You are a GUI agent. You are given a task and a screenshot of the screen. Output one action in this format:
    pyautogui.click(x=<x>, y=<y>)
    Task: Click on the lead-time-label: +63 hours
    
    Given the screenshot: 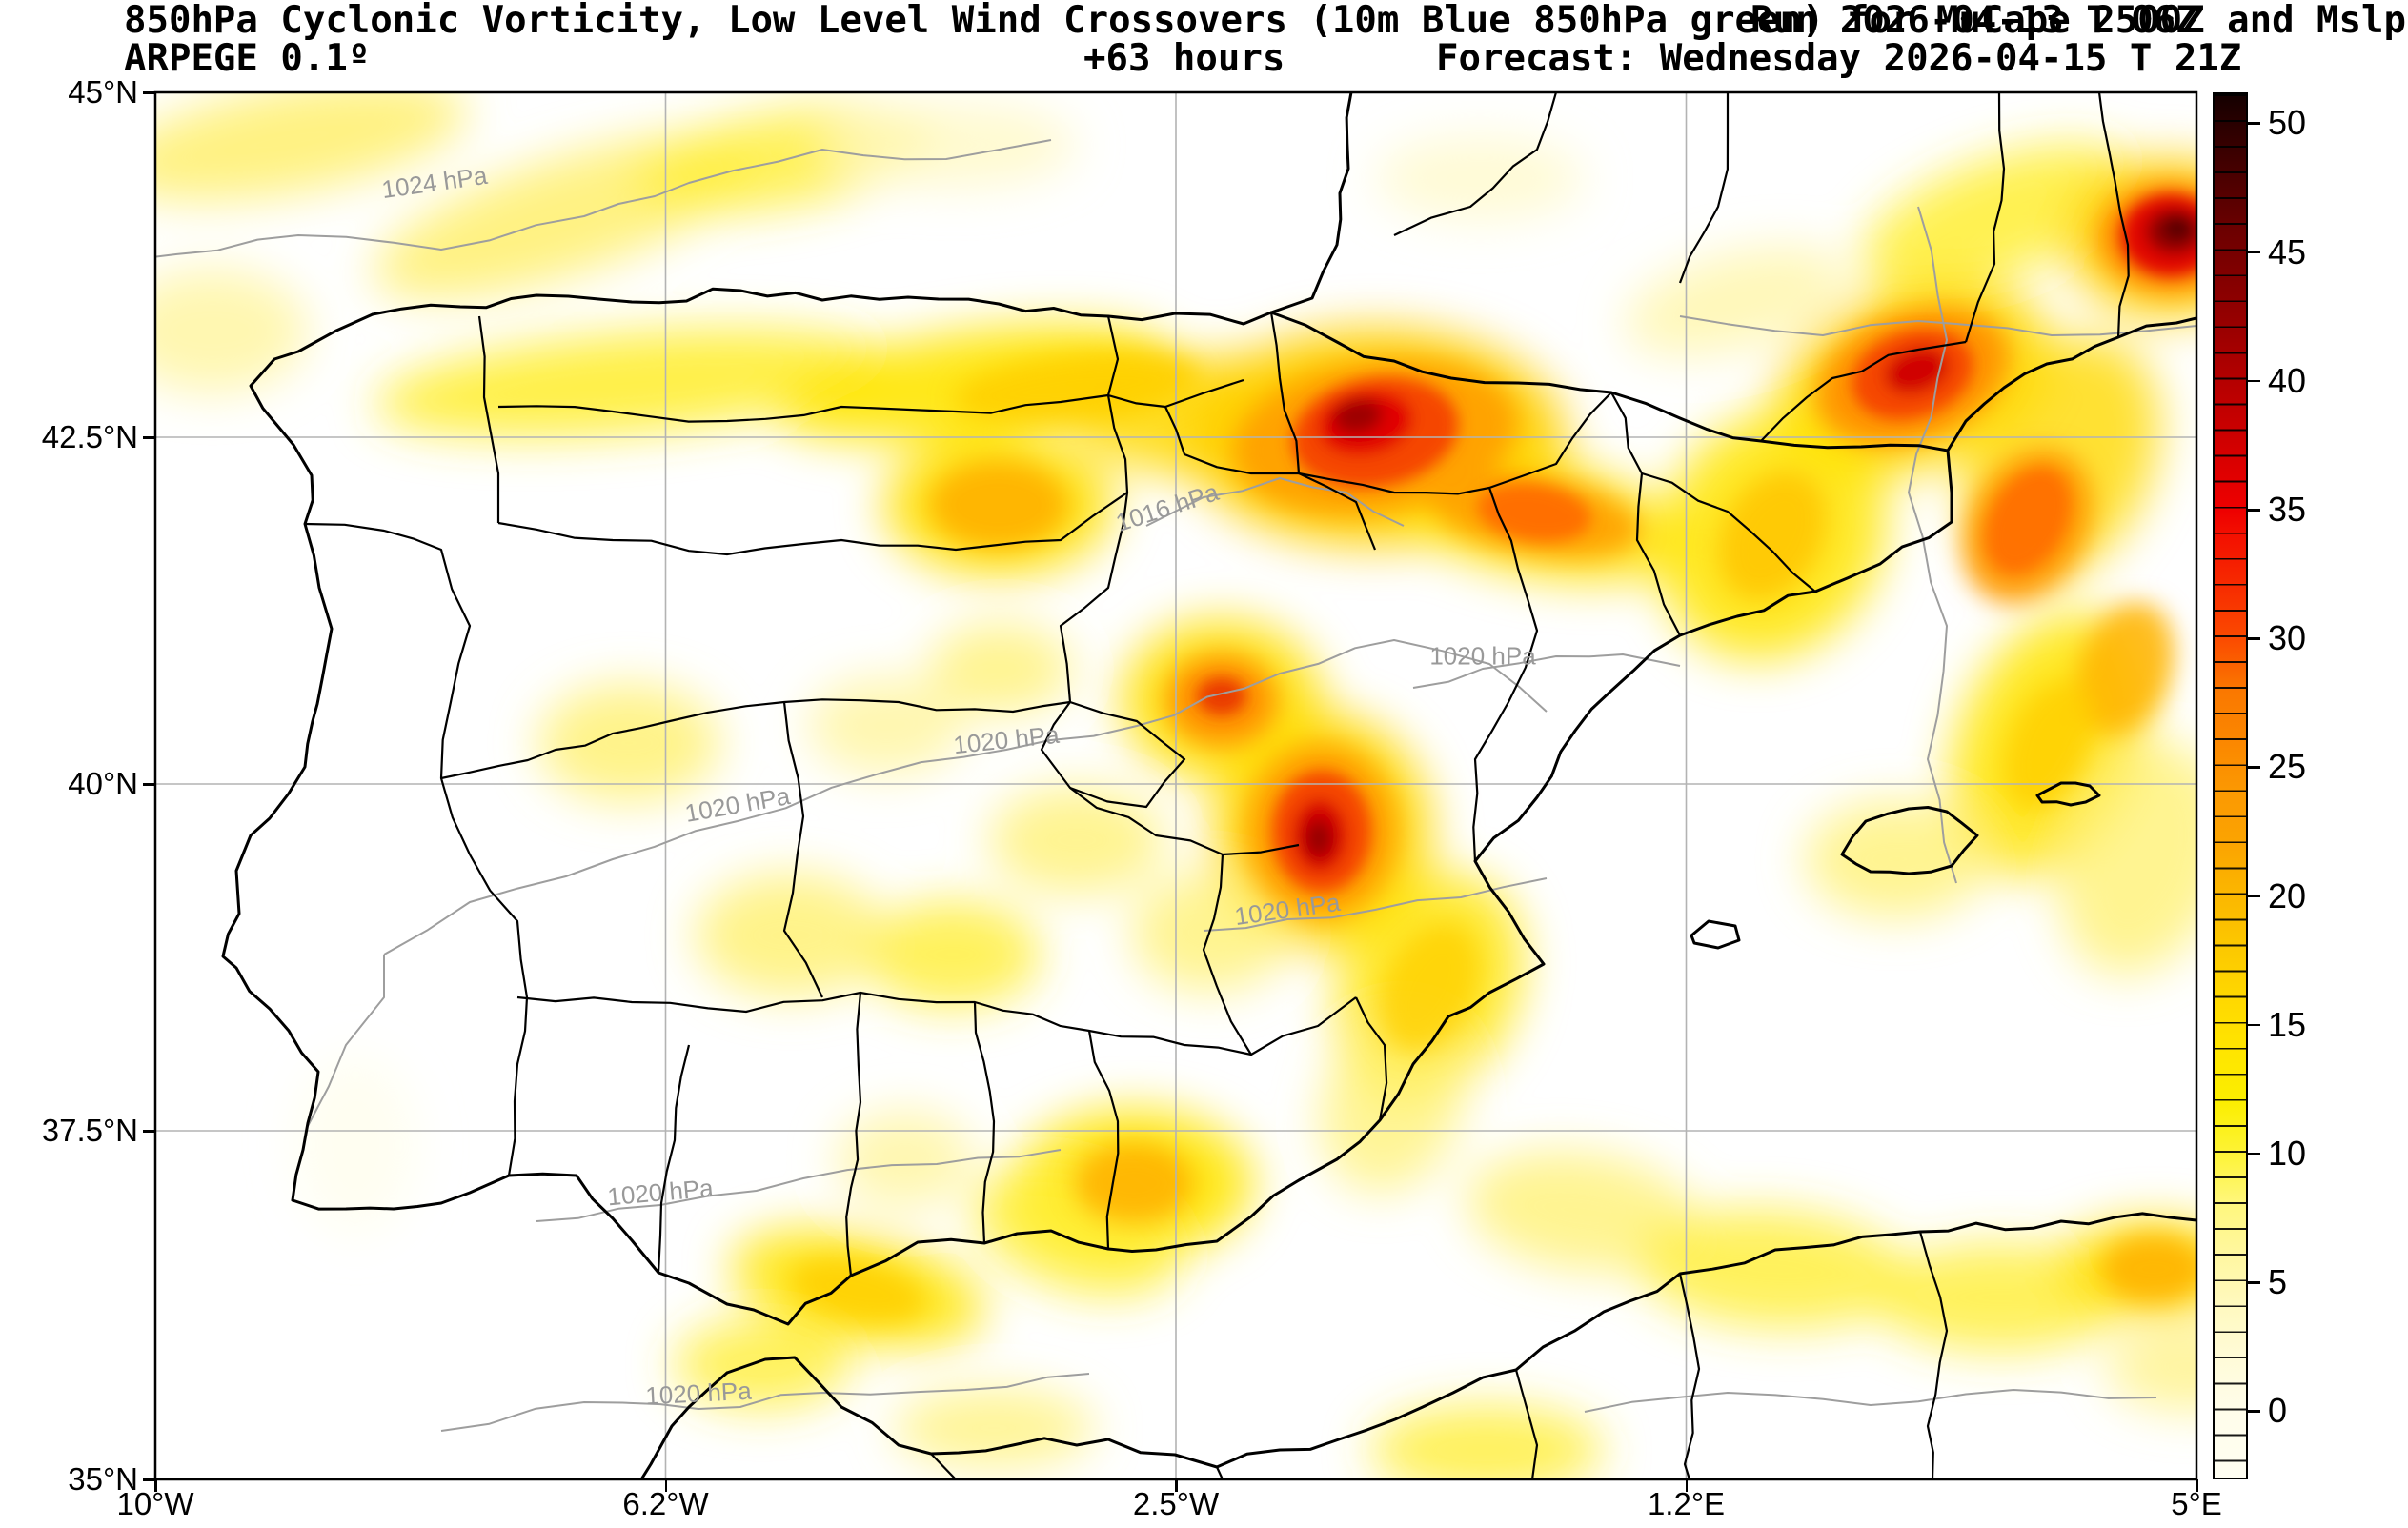 What is the action you would take?
    pyautogui.click(x=1184, y=58)
    